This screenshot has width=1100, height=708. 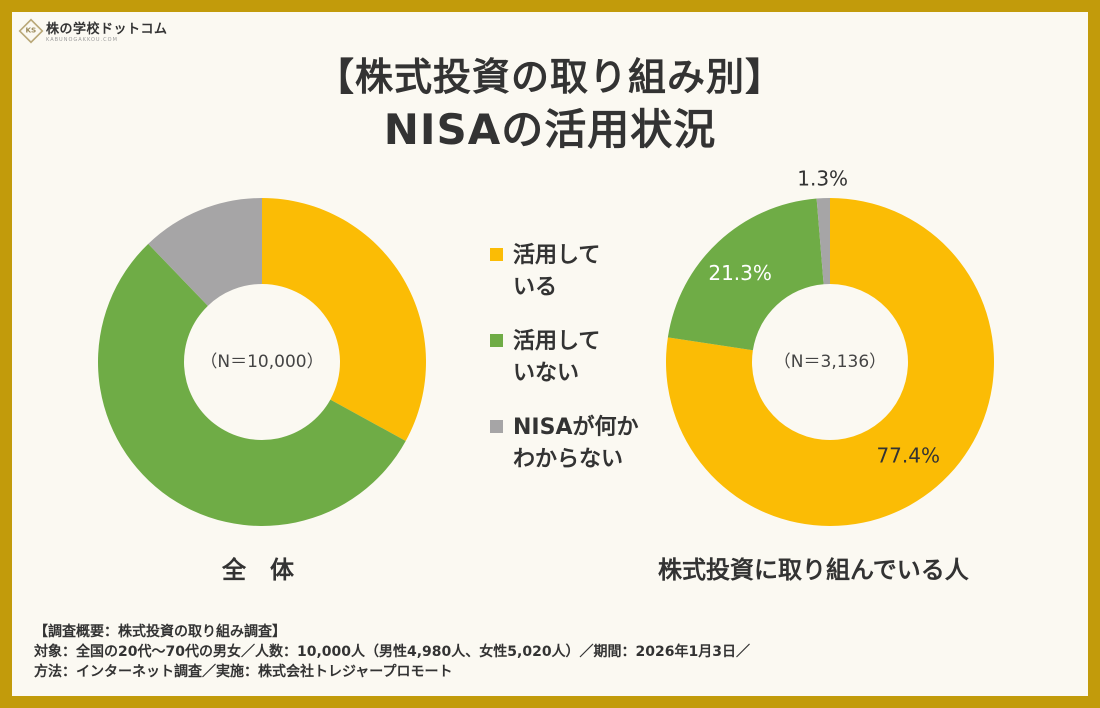 What do you see at coordinates (496, 340) in the screenshot?
I see `legend-swatch-not-uses` at bounding box center [496, 340].